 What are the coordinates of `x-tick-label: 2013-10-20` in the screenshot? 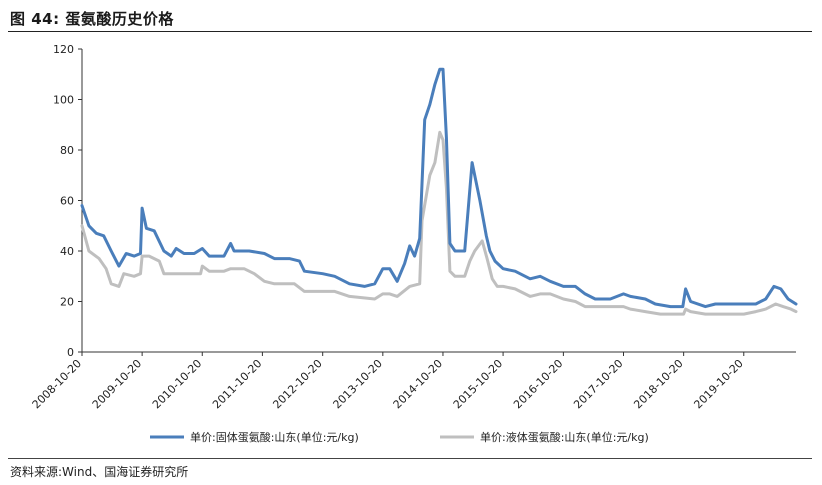 It's located at (358, 384).